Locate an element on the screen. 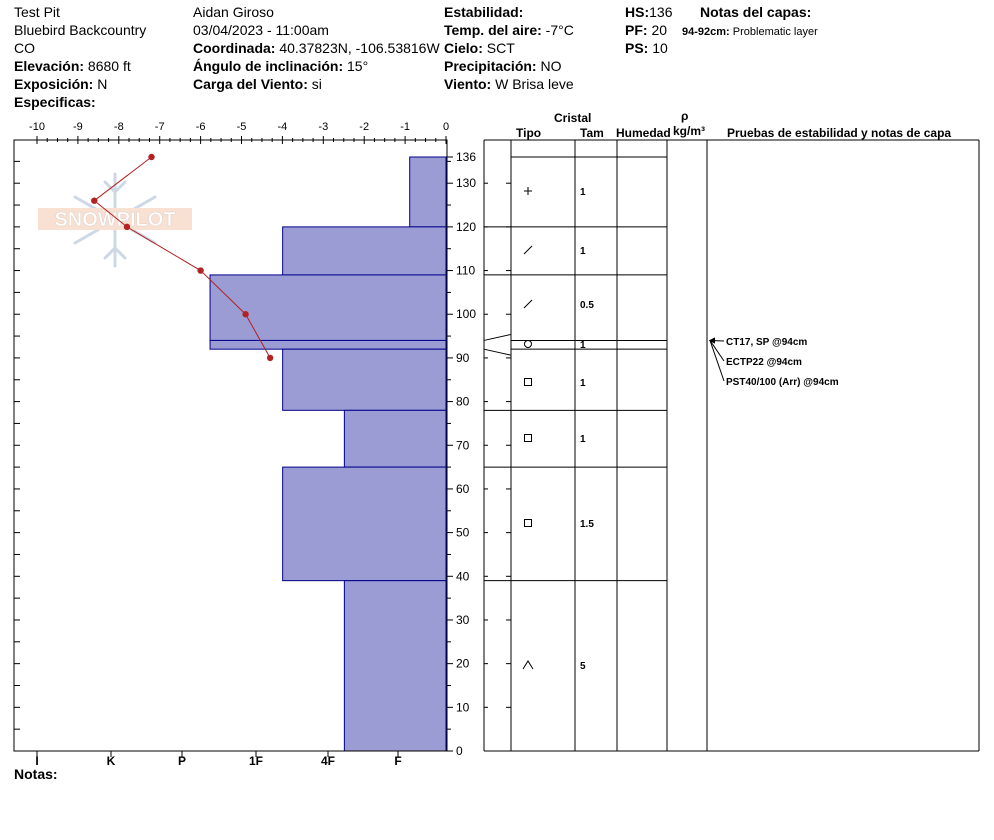 This screenshot has height=840, width=994. hardness-tick-label: 1F is located at coordinates (256, 761).